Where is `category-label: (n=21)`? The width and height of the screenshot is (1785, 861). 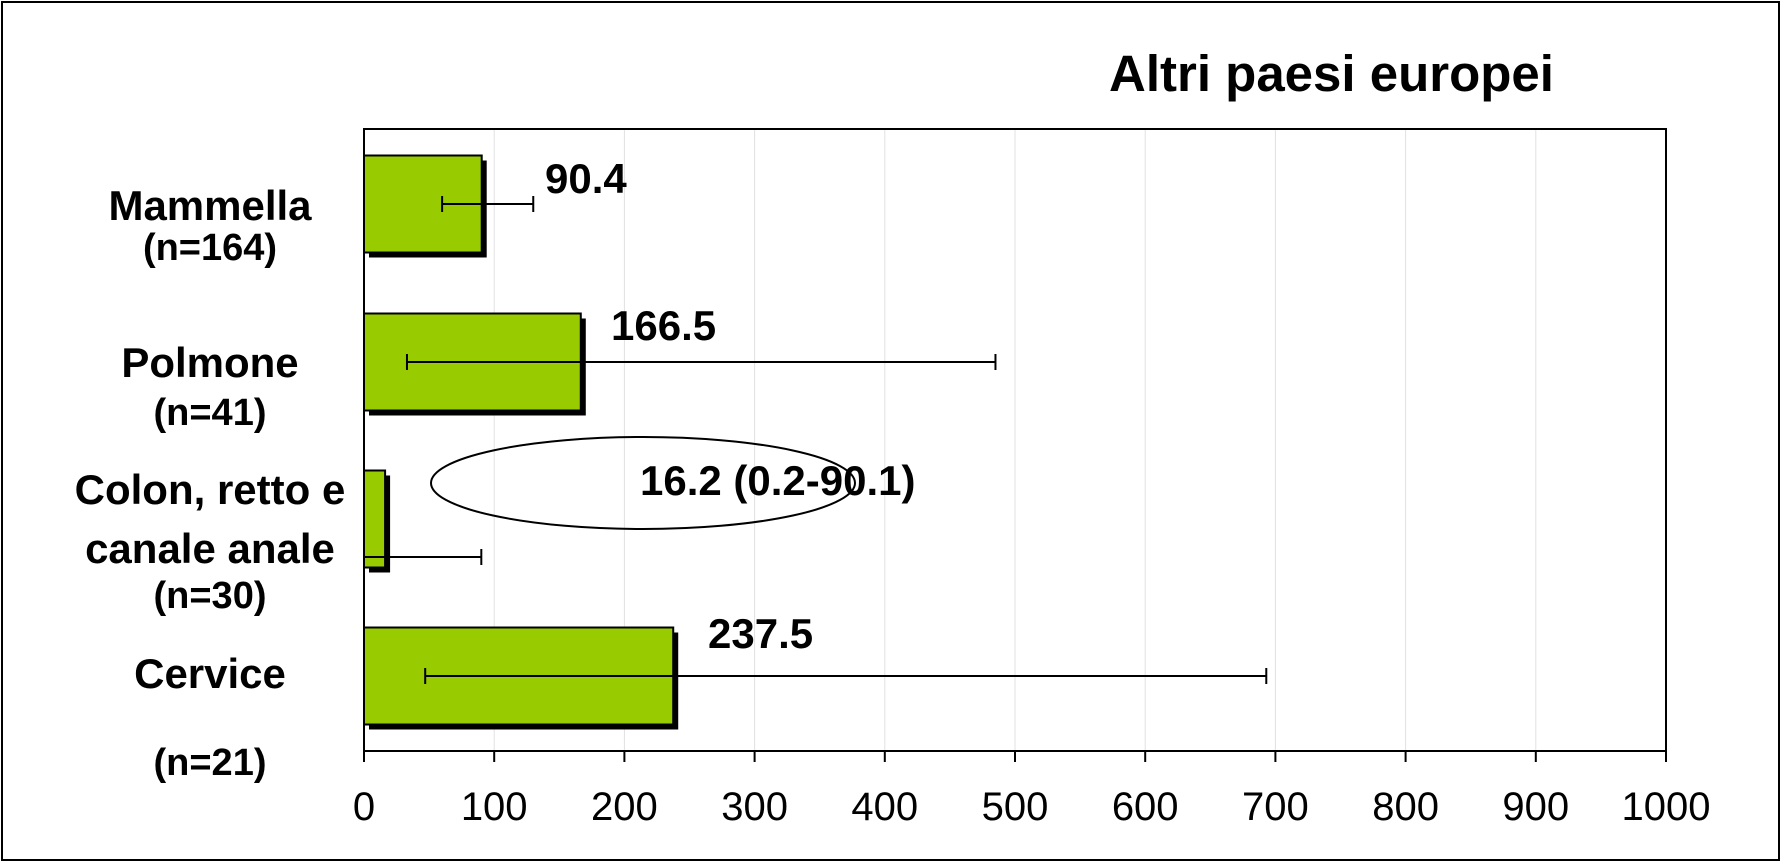 category-label: (n=21) is located at coordinates (210, 763).